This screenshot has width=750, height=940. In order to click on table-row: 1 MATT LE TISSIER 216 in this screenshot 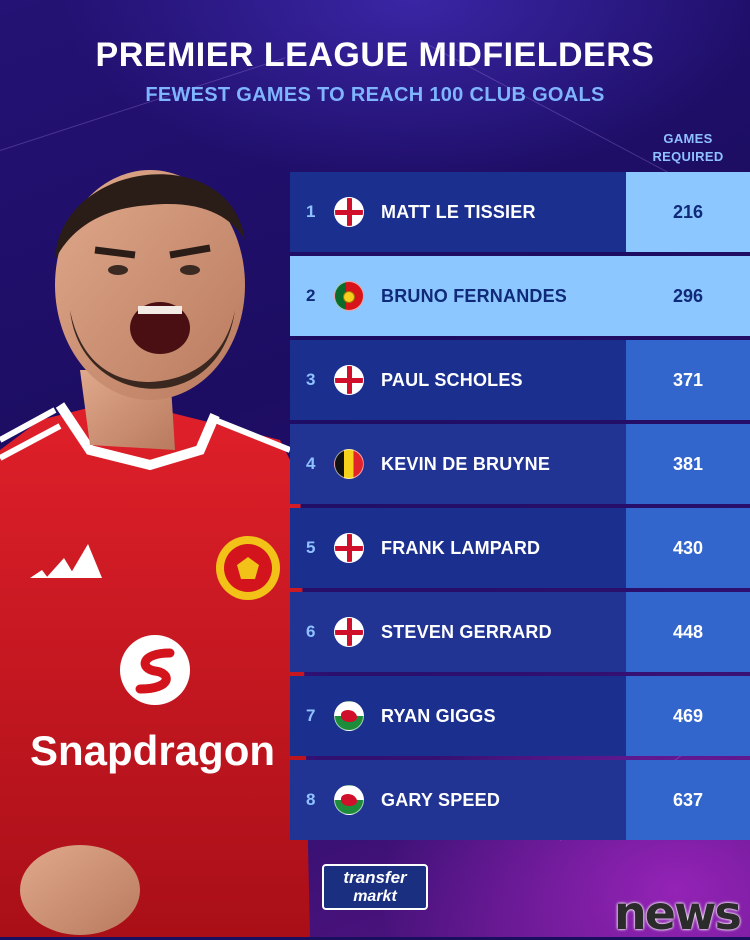, I will do `click(520, 212)`.